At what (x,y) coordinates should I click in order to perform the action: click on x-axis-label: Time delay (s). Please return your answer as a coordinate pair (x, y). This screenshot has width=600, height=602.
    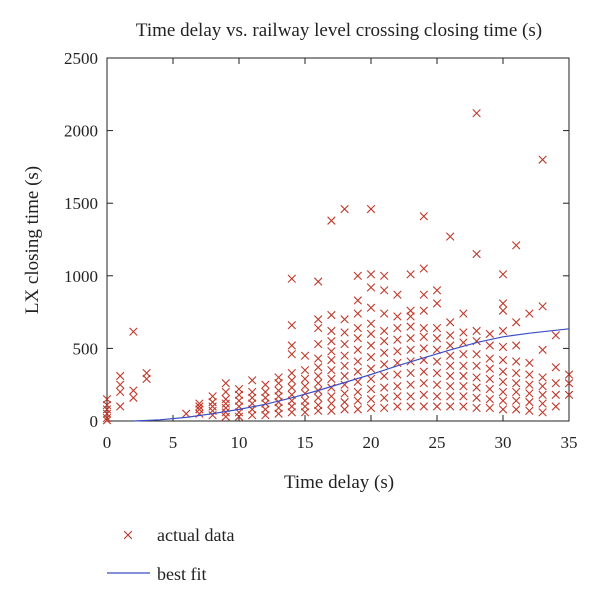
    Looking at the image, I should click on (339, 482).